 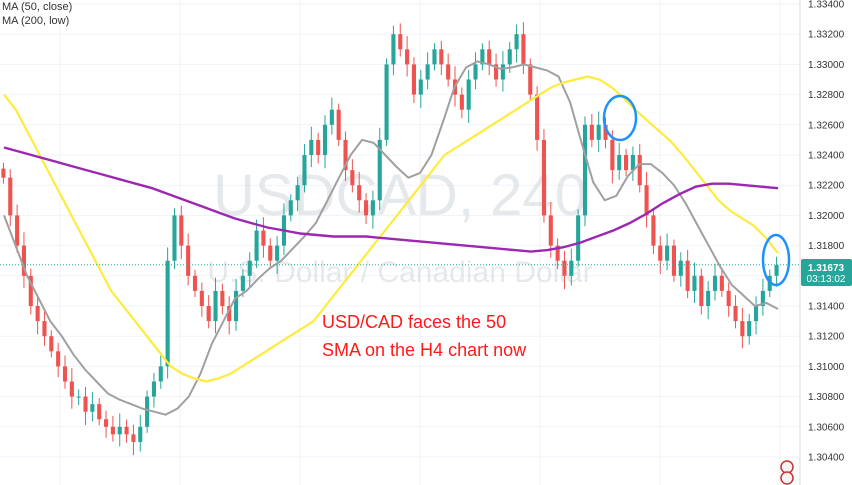 I want to click on event-flag-icon, so click(x=787, y=472).